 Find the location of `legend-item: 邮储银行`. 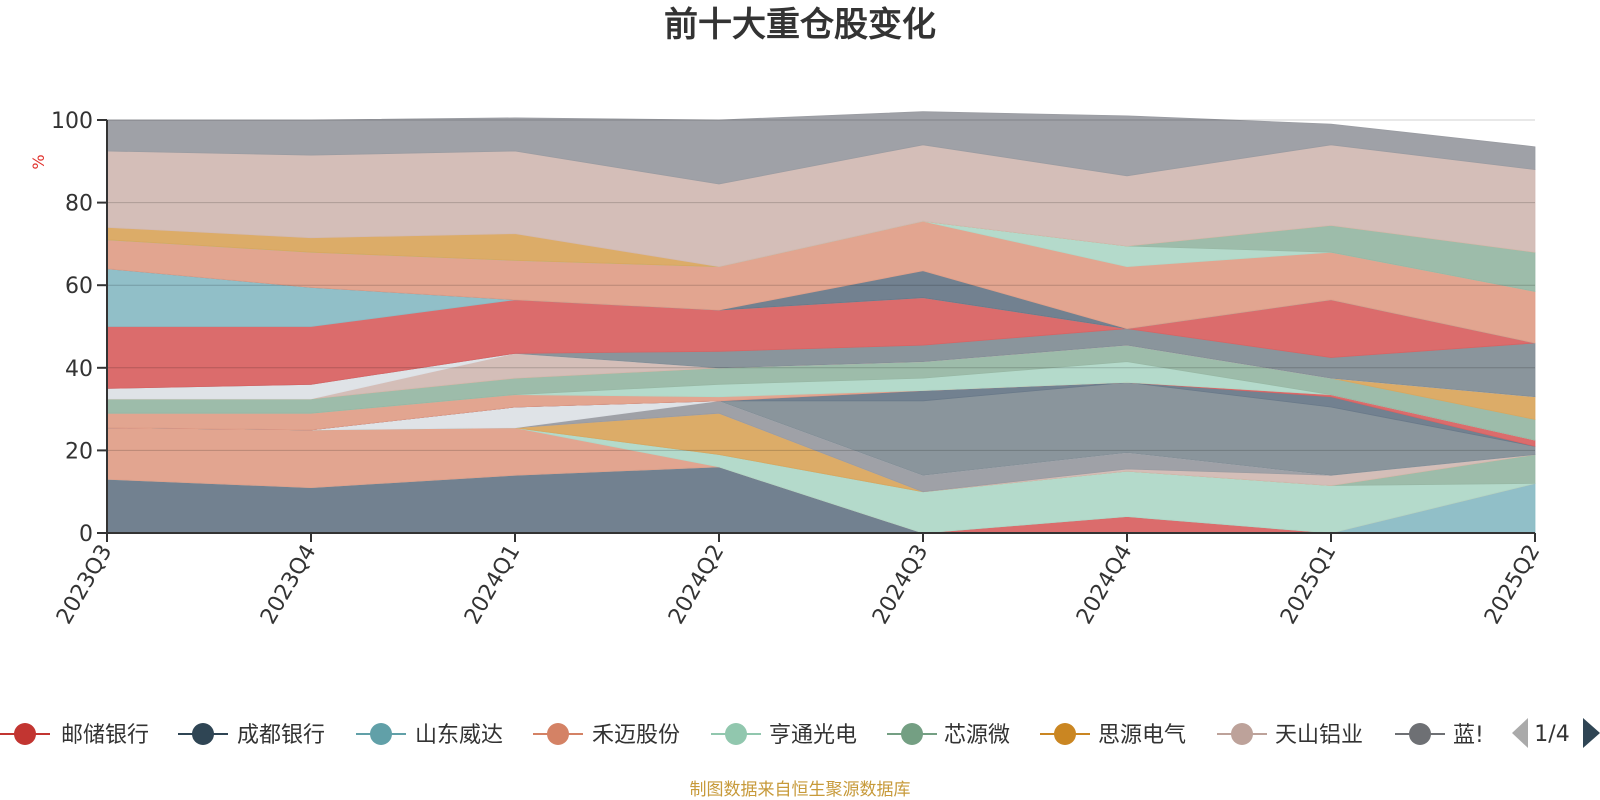

legend-item: 邮储银行 is located at coordinates (74, 735).